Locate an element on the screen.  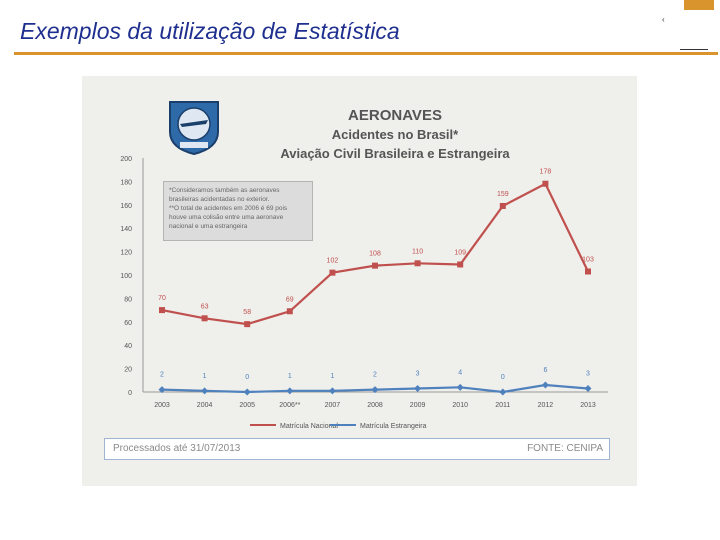
note-line5: nacional e uma estrangeira is located at coordinates (208, 226).